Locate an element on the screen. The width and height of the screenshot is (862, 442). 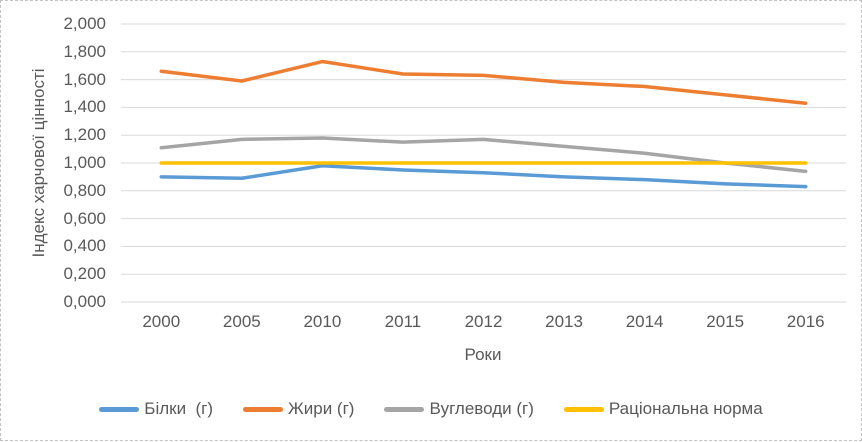
y-axis-tick-label: 0,800 is located at coordinates (84, 190).